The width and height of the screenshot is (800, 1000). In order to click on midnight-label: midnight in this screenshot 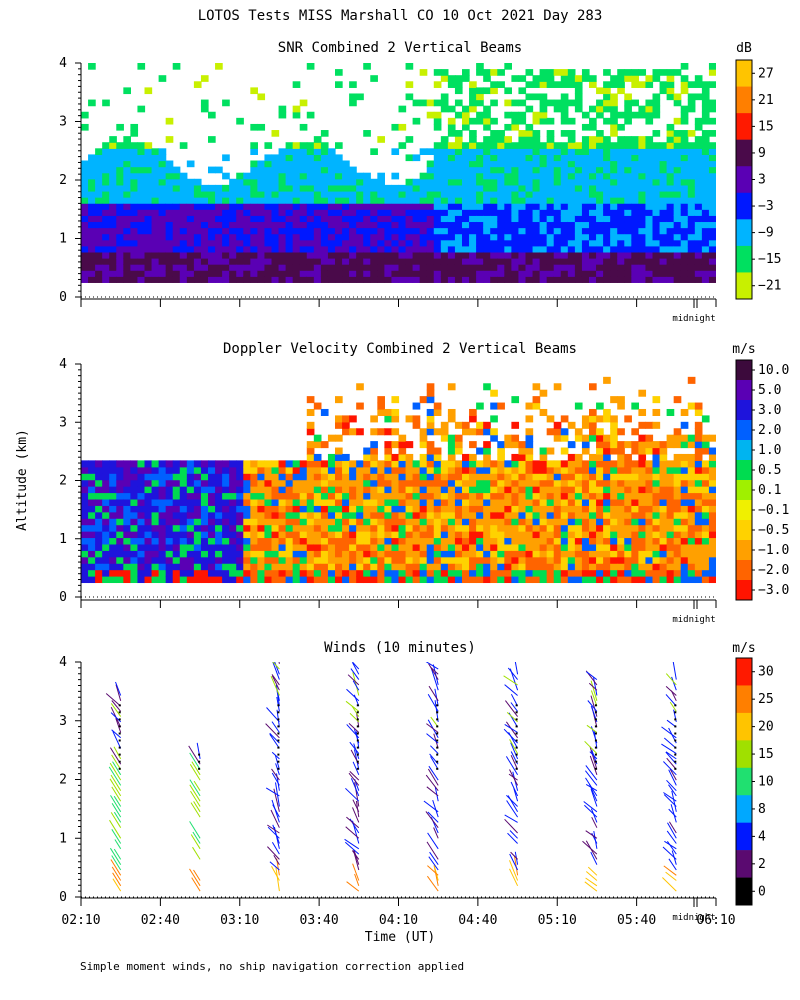, I will do `click(693, 918)`.